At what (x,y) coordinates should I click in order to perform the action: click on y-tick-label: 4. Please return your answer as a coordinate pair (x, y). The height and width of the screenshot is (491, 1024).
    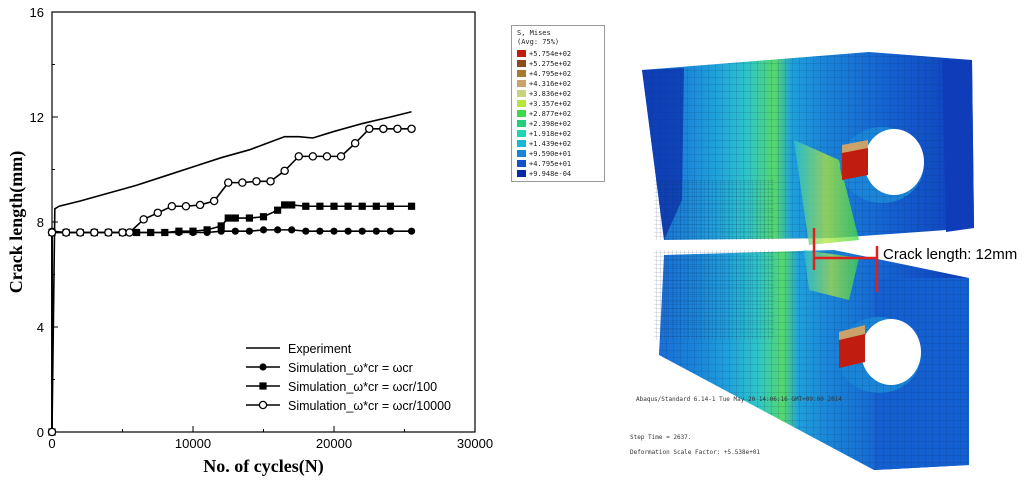
    Looking at the image, I should click on (40, 327).